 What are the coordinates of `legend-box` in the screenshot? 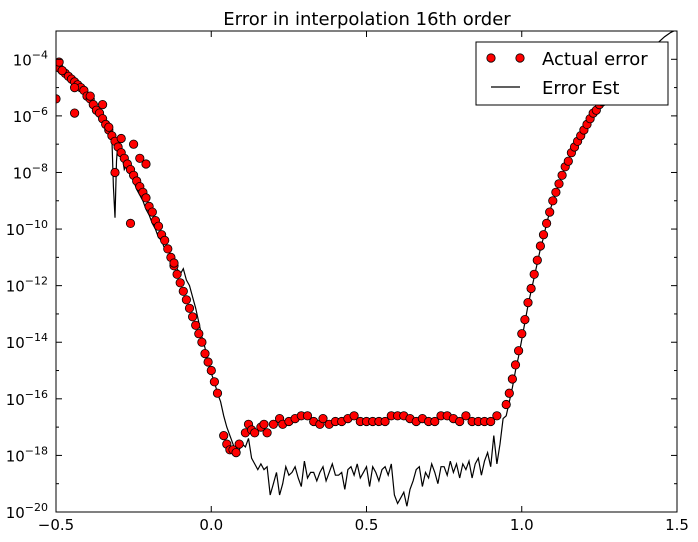 It's located at (572, 73).